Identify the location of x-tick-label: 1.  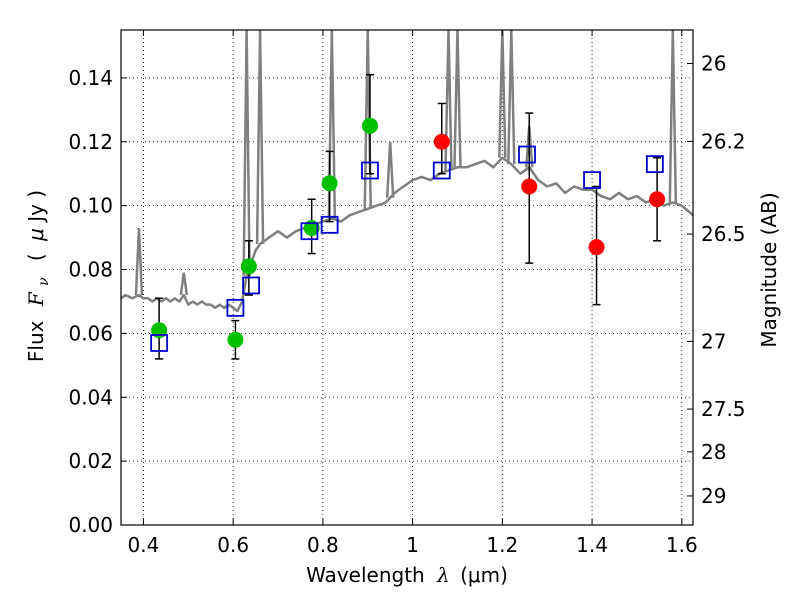
(412, 545).